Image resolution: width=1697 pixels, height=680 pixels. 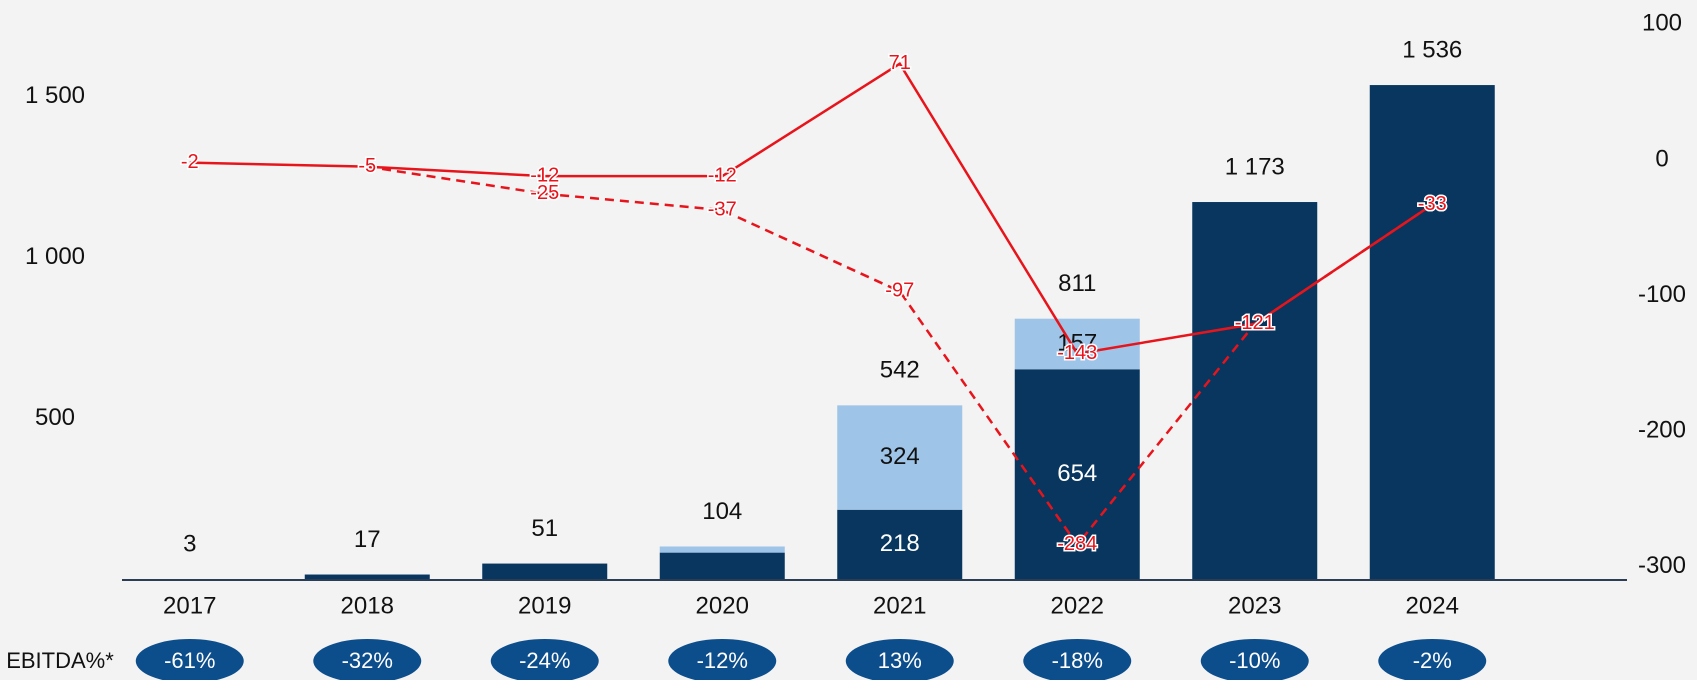 What do you see at coordinates (544, 193) in the screenshot?
I see `line-label: -25` at bounding box center [544, 193].